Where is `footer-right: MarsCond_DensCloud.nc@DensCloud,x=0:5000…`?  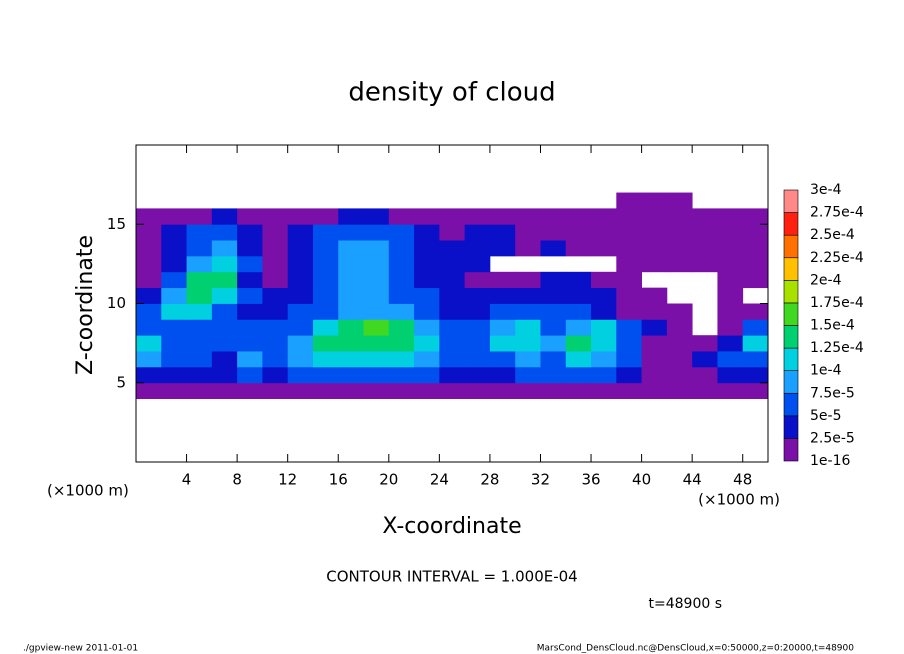
footer-right: MarsCond_DensCloud.nc@DensCloud,x=0:5000… is located at coordinates (695, 649).